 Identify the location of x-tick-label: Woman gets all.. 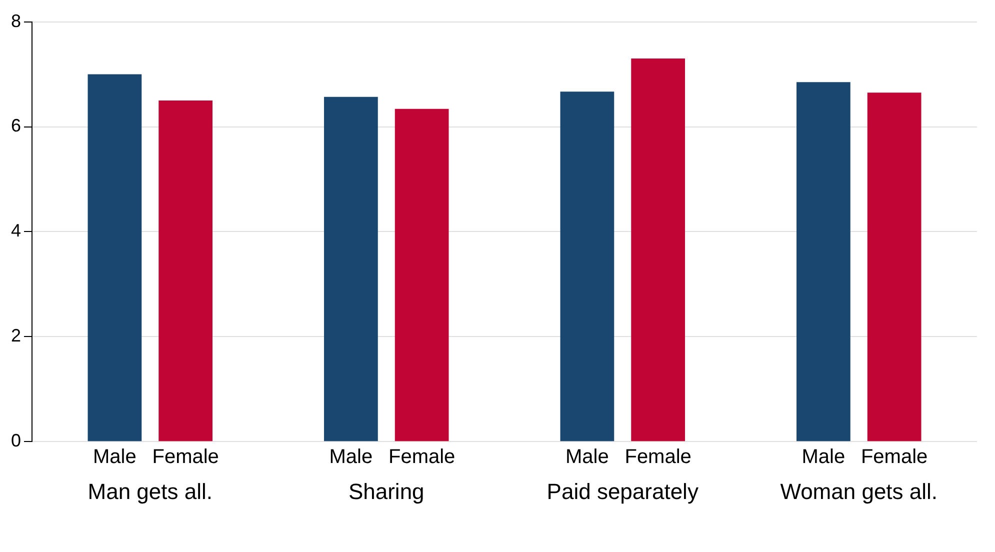
(859, 491).